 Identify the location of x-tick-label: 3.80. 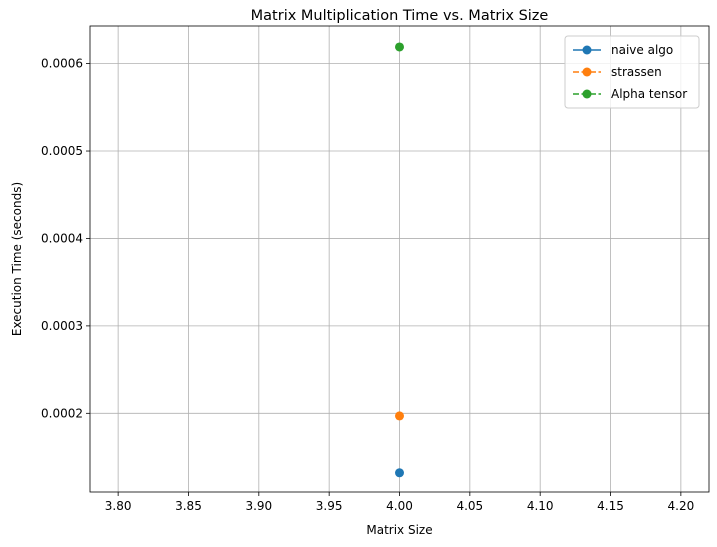
(118, 506).